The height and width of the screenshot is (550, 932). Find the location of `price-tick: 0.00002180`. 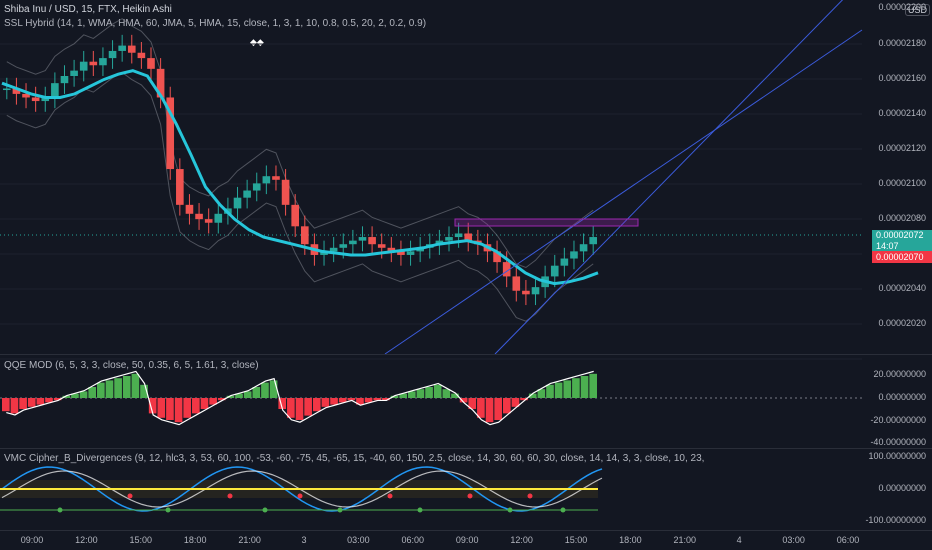

price-tick: 0.00002180 is located at coordinates (902, 43).